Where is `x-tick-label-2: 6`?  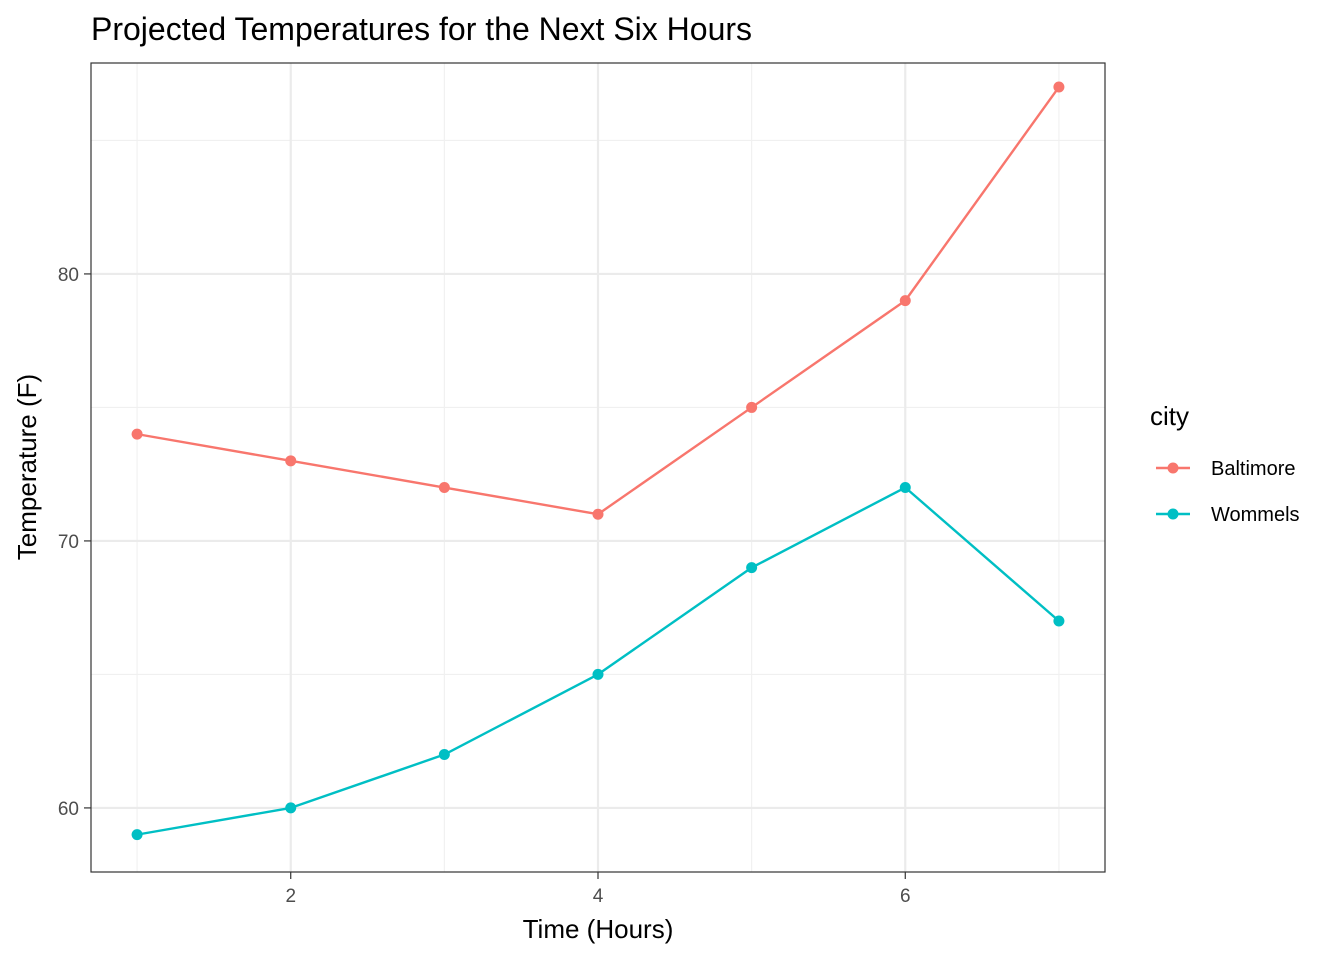 x-tick-label-2: 6 is located at coordinates (905, 896).